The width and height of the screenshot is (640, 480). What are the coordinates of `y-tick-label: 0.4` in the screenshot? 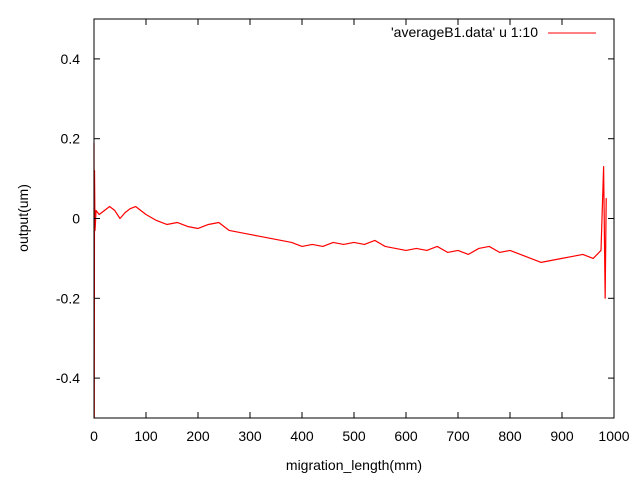 It's located at (71, 59).